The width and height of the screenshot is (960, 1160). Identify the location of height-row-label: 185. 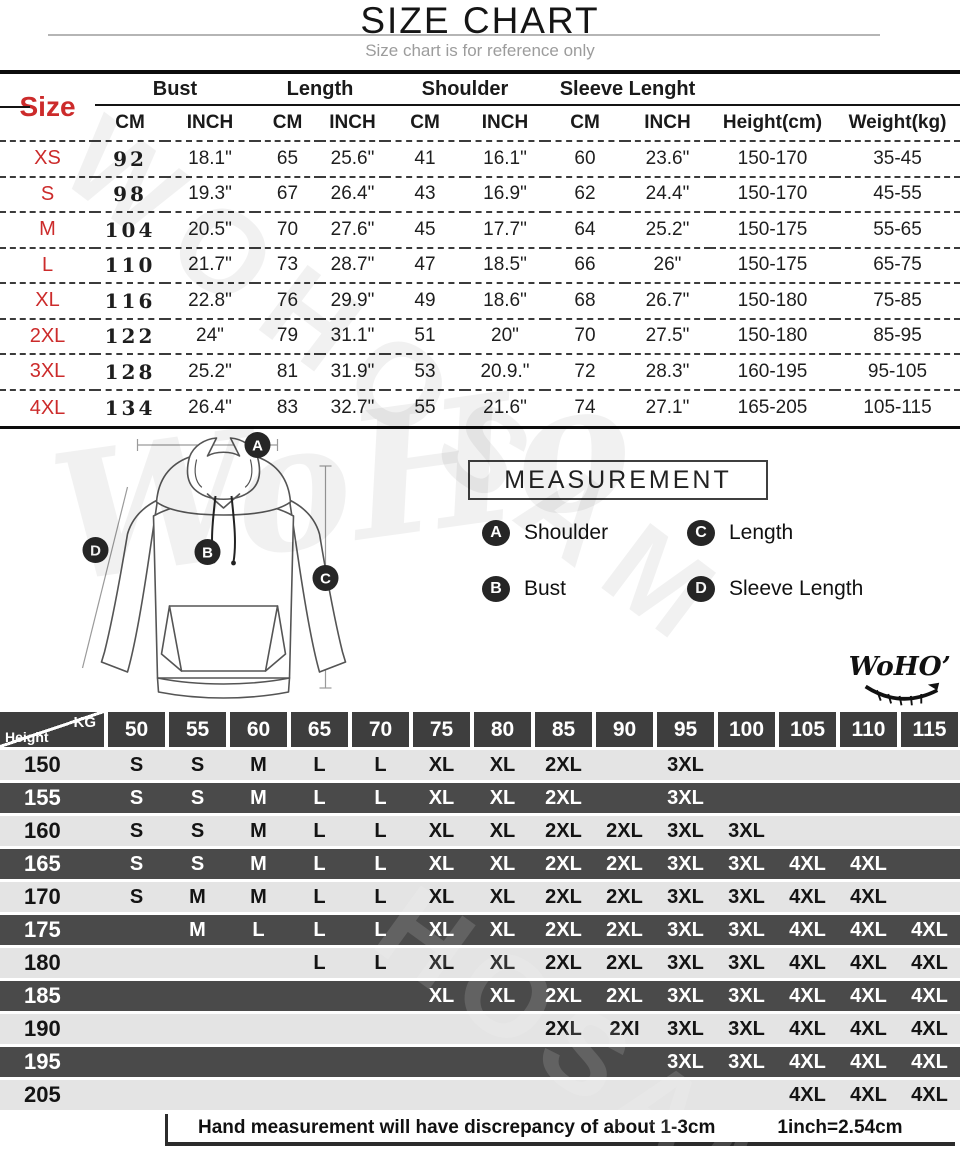
(53, 997).